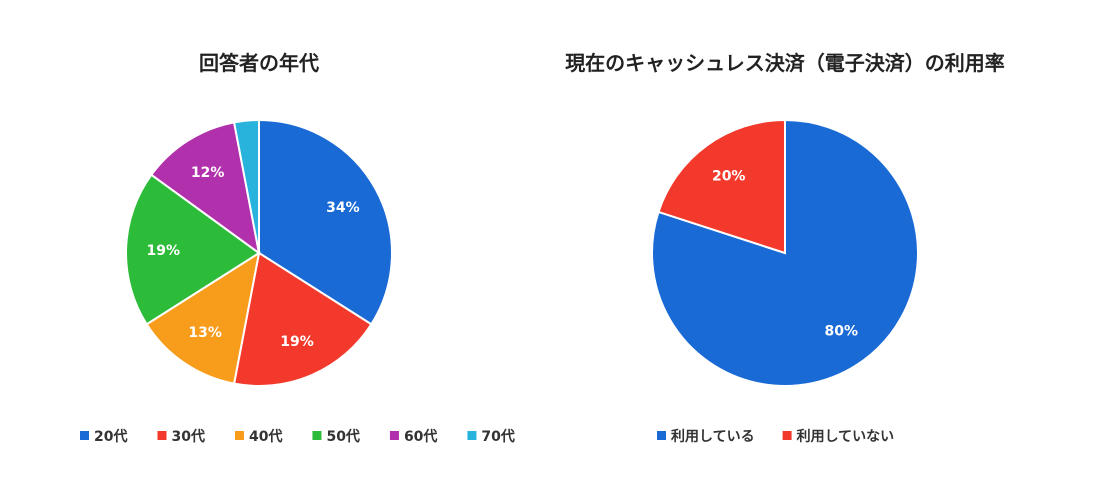  Describe the element at coordinates (343, 208) in the screenshot. I see `slice-label-0-0: 34%` at that location.